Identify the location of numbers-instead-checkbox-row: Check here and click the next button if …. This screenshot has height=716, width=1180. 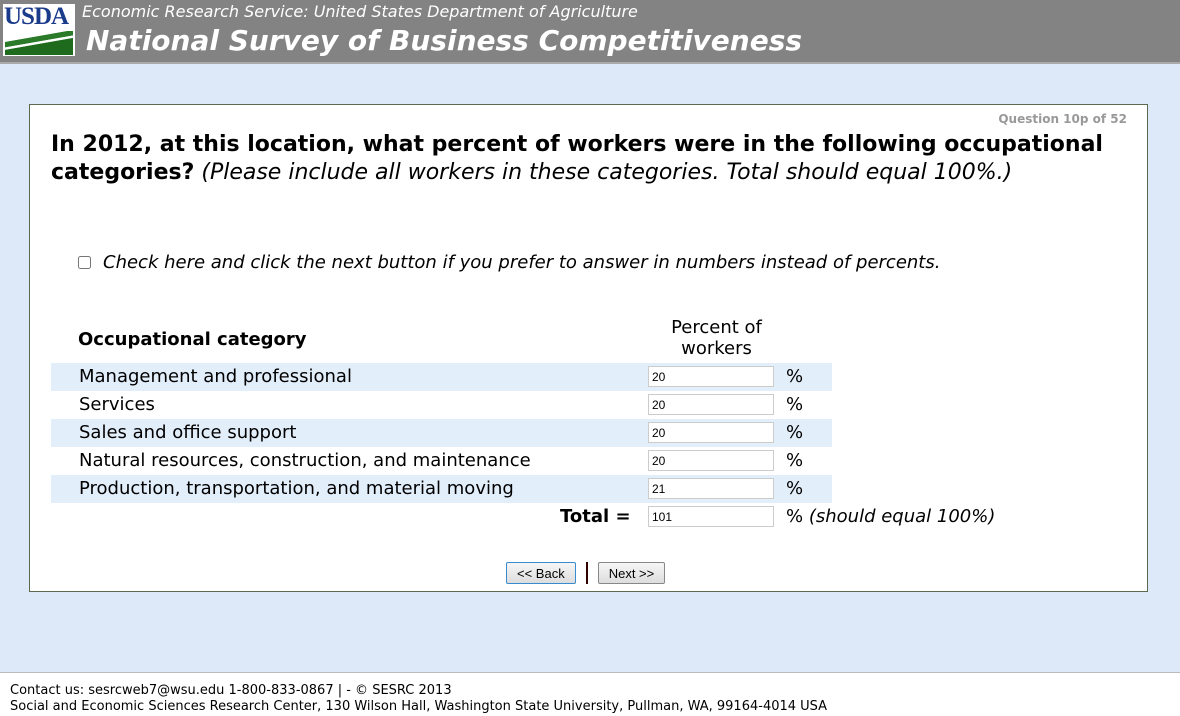
(509, 262).